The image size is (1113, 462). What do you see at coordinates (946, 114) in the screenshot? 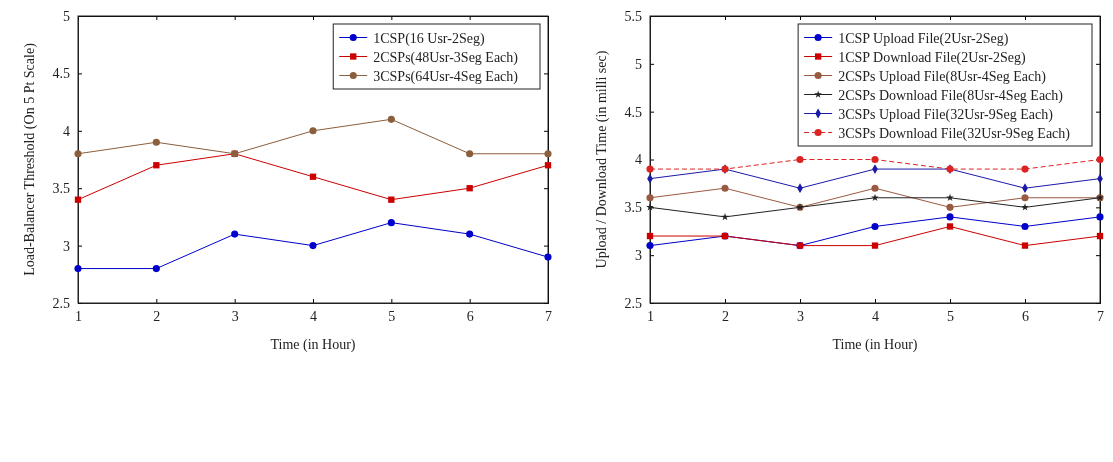
I see `legend-label: 3CSPs Upload File(32Usr-9Seg Each)` at bounding box center [946, 114].